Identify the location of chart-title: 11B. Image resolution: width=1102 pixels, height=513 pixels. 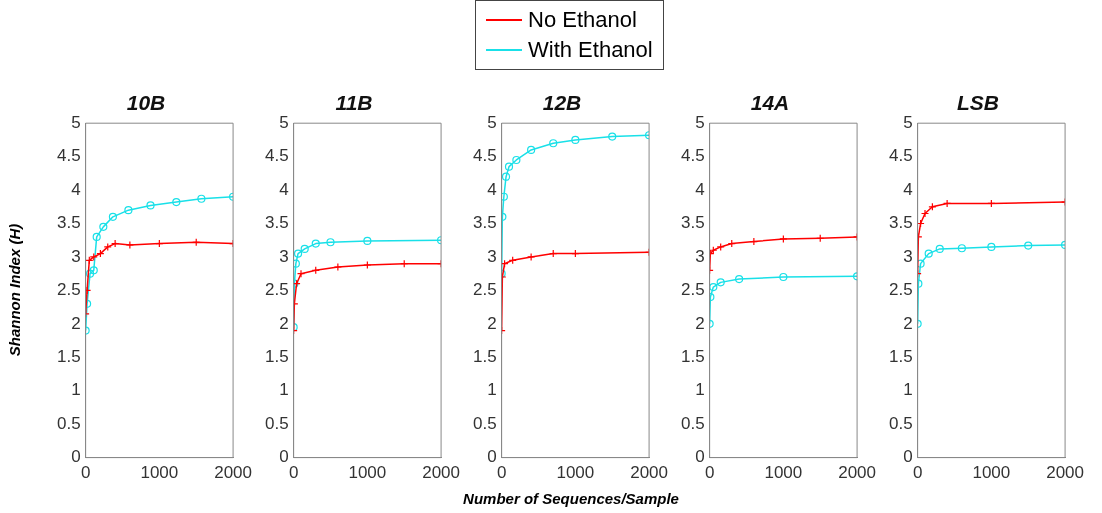
(354, 103).